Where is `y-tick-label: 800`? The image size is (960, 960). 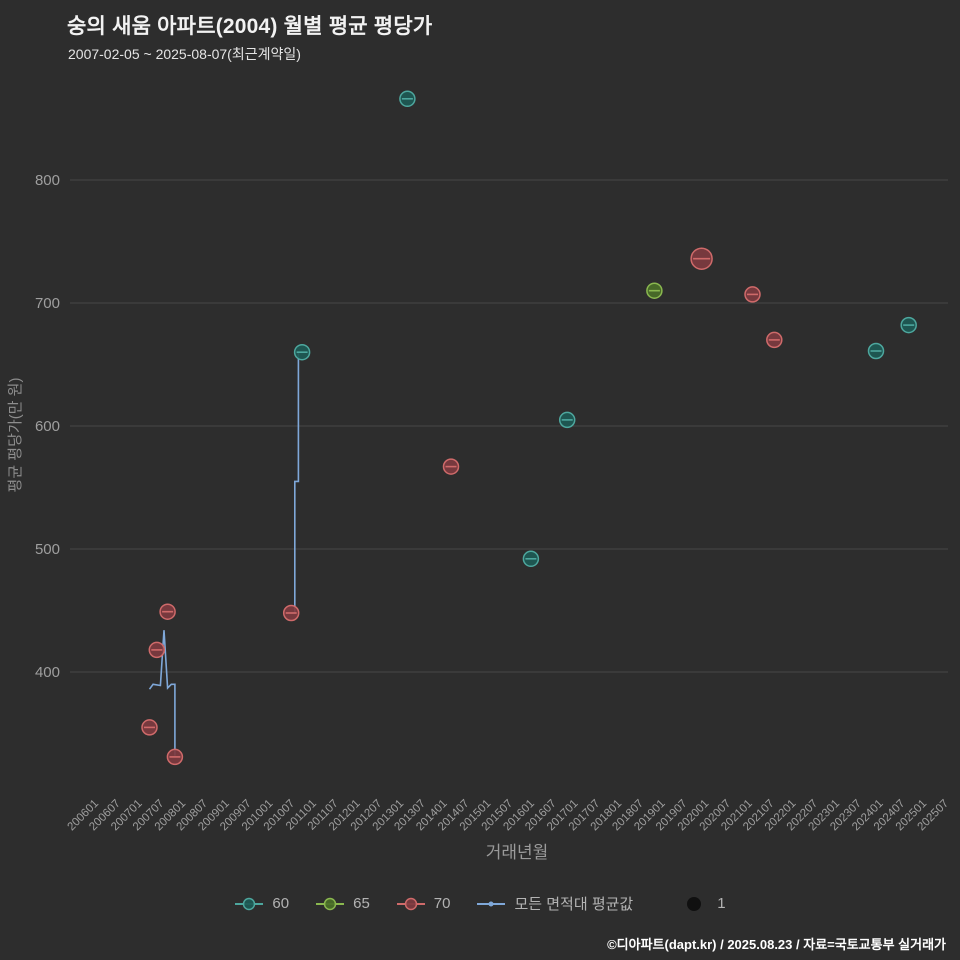
y-tick-label: 800 is located at coordinates (47, 180).